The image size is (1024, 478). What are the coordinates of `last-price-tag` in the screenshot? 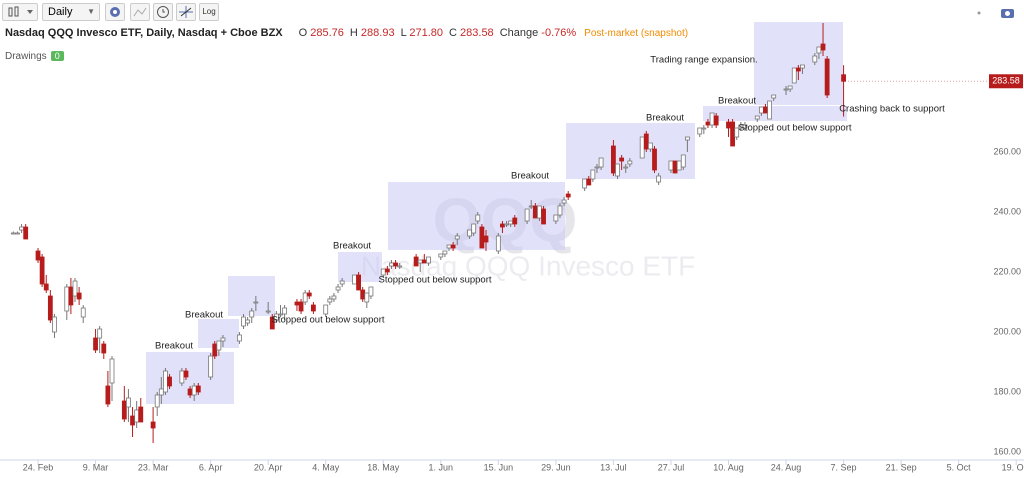 It's located at (1006, 81).